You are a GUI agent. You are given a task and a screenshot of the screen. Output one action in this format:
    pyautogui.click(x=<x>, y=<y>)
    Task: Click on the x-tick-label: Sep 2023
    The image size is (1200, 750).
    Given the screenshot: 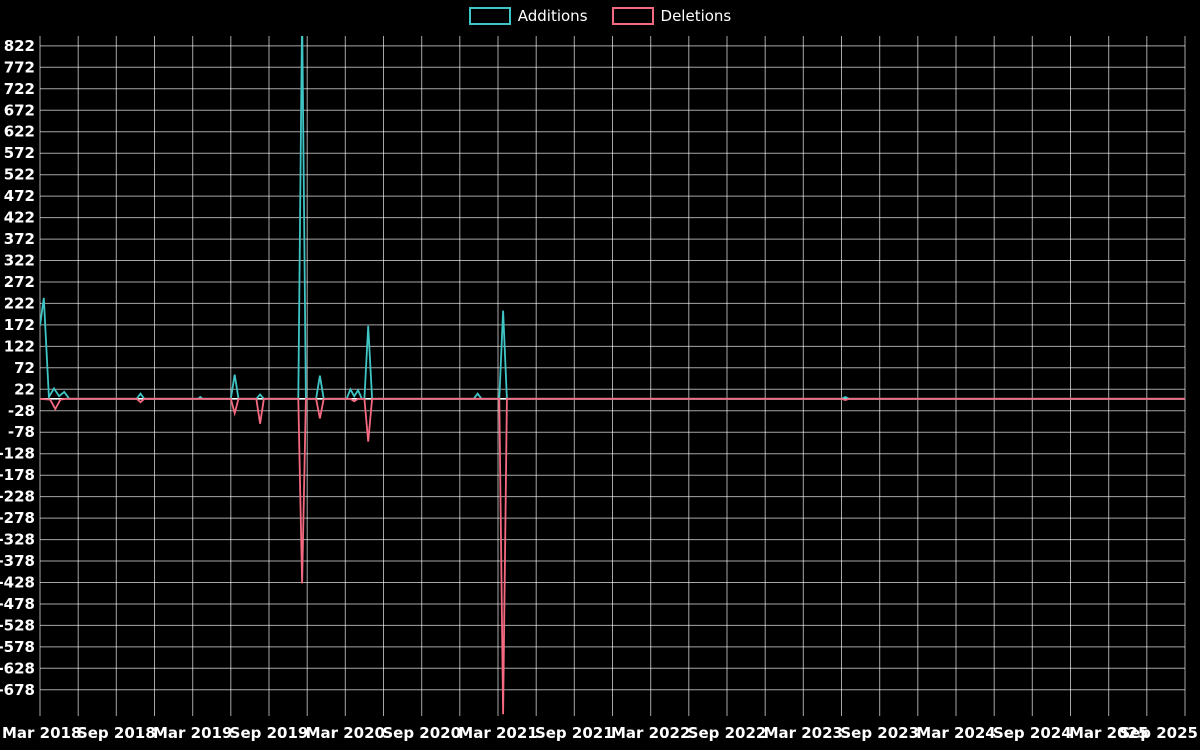 What is the action you would take?
    pyautogui.click(x=879, y=733)
    